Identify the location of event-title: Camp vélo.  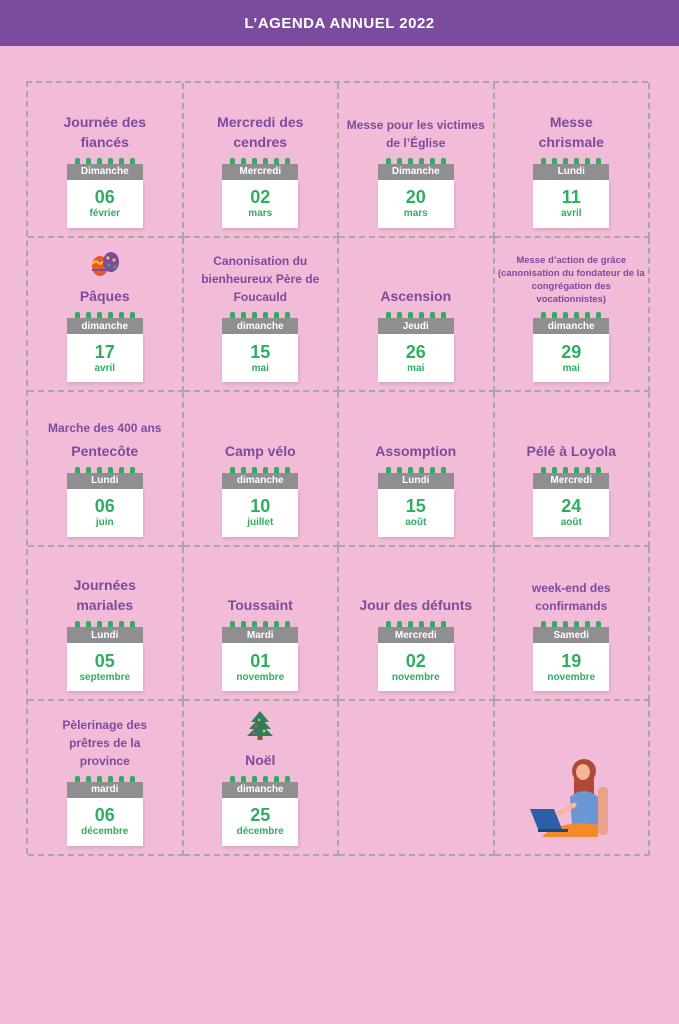
(260, 450).